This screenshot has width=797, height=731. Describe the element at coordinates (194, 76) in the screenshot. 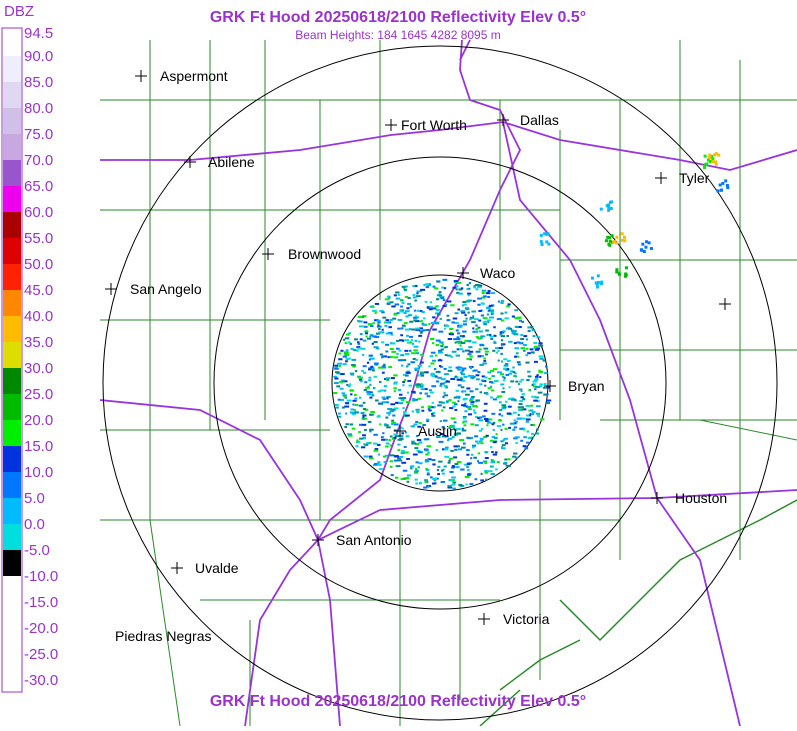

I see `city-label: Aspermont` at that location.